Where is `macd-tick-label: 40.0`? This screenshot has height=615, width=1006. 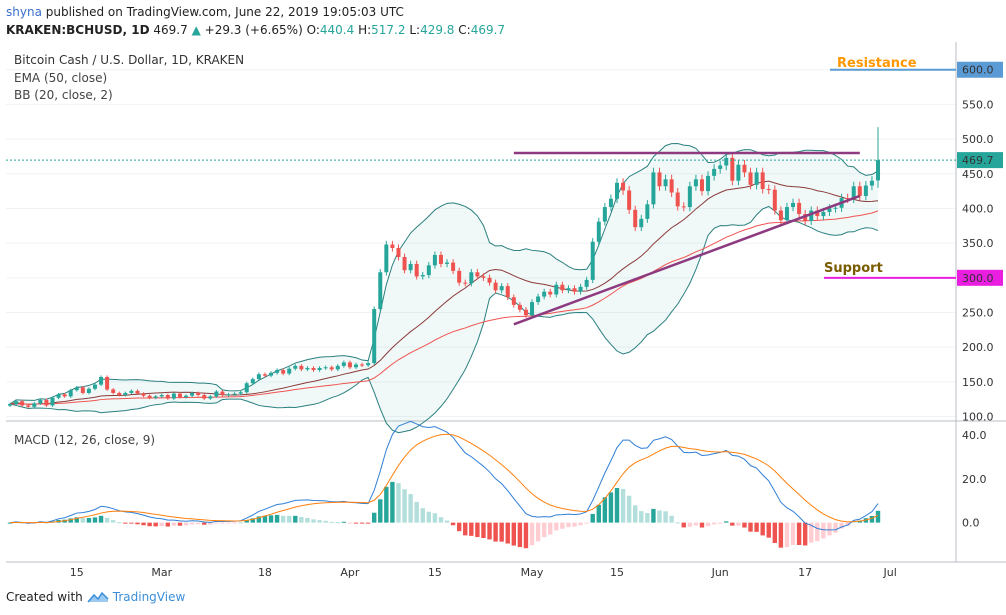
macd-tick-label: 40.0 is located at coordinates (974, 435).